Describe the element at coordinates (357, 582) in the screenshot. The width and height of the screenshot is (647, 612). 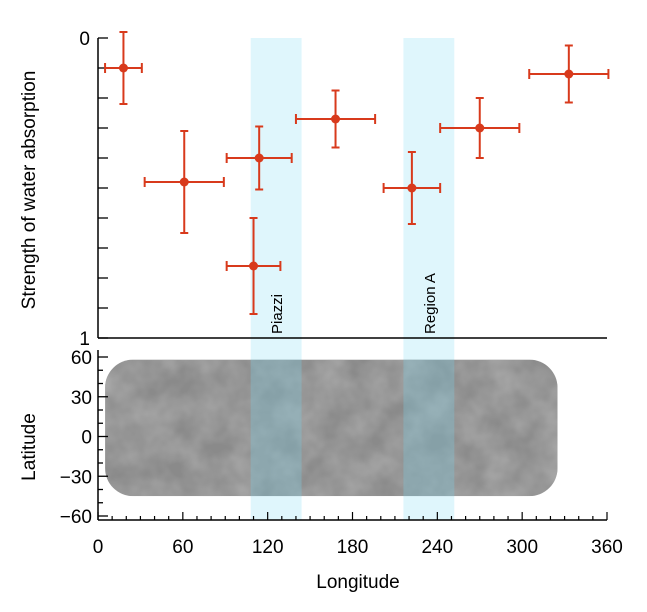
I see `x-axis-label: Longitude` at that location.